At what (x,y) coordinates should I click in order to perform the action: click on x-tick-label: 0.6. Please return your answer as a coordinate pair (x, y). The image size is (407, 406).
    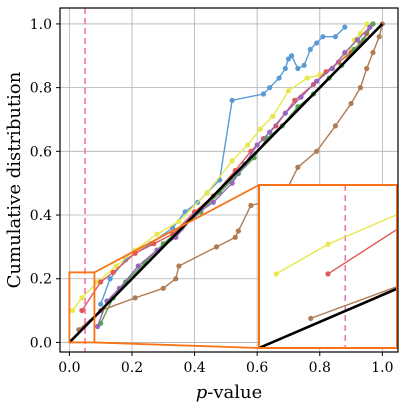
    Looking at the image, I should click on (257, 368).